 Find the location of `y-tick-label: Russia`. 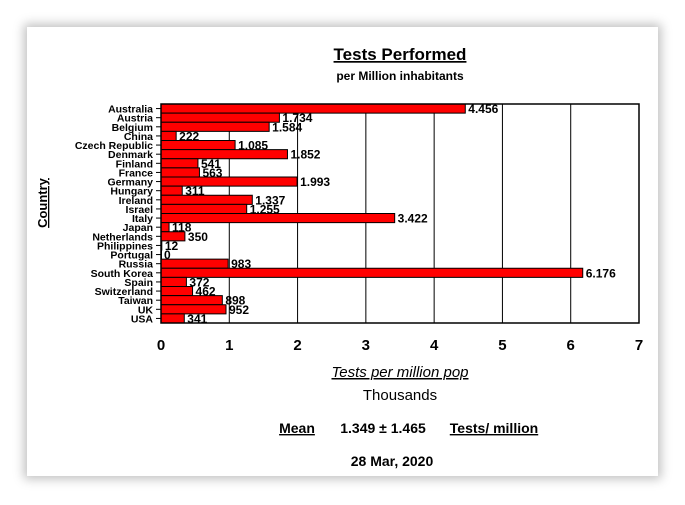

y-tick-label: Russia is located at coordinates (136, 265).